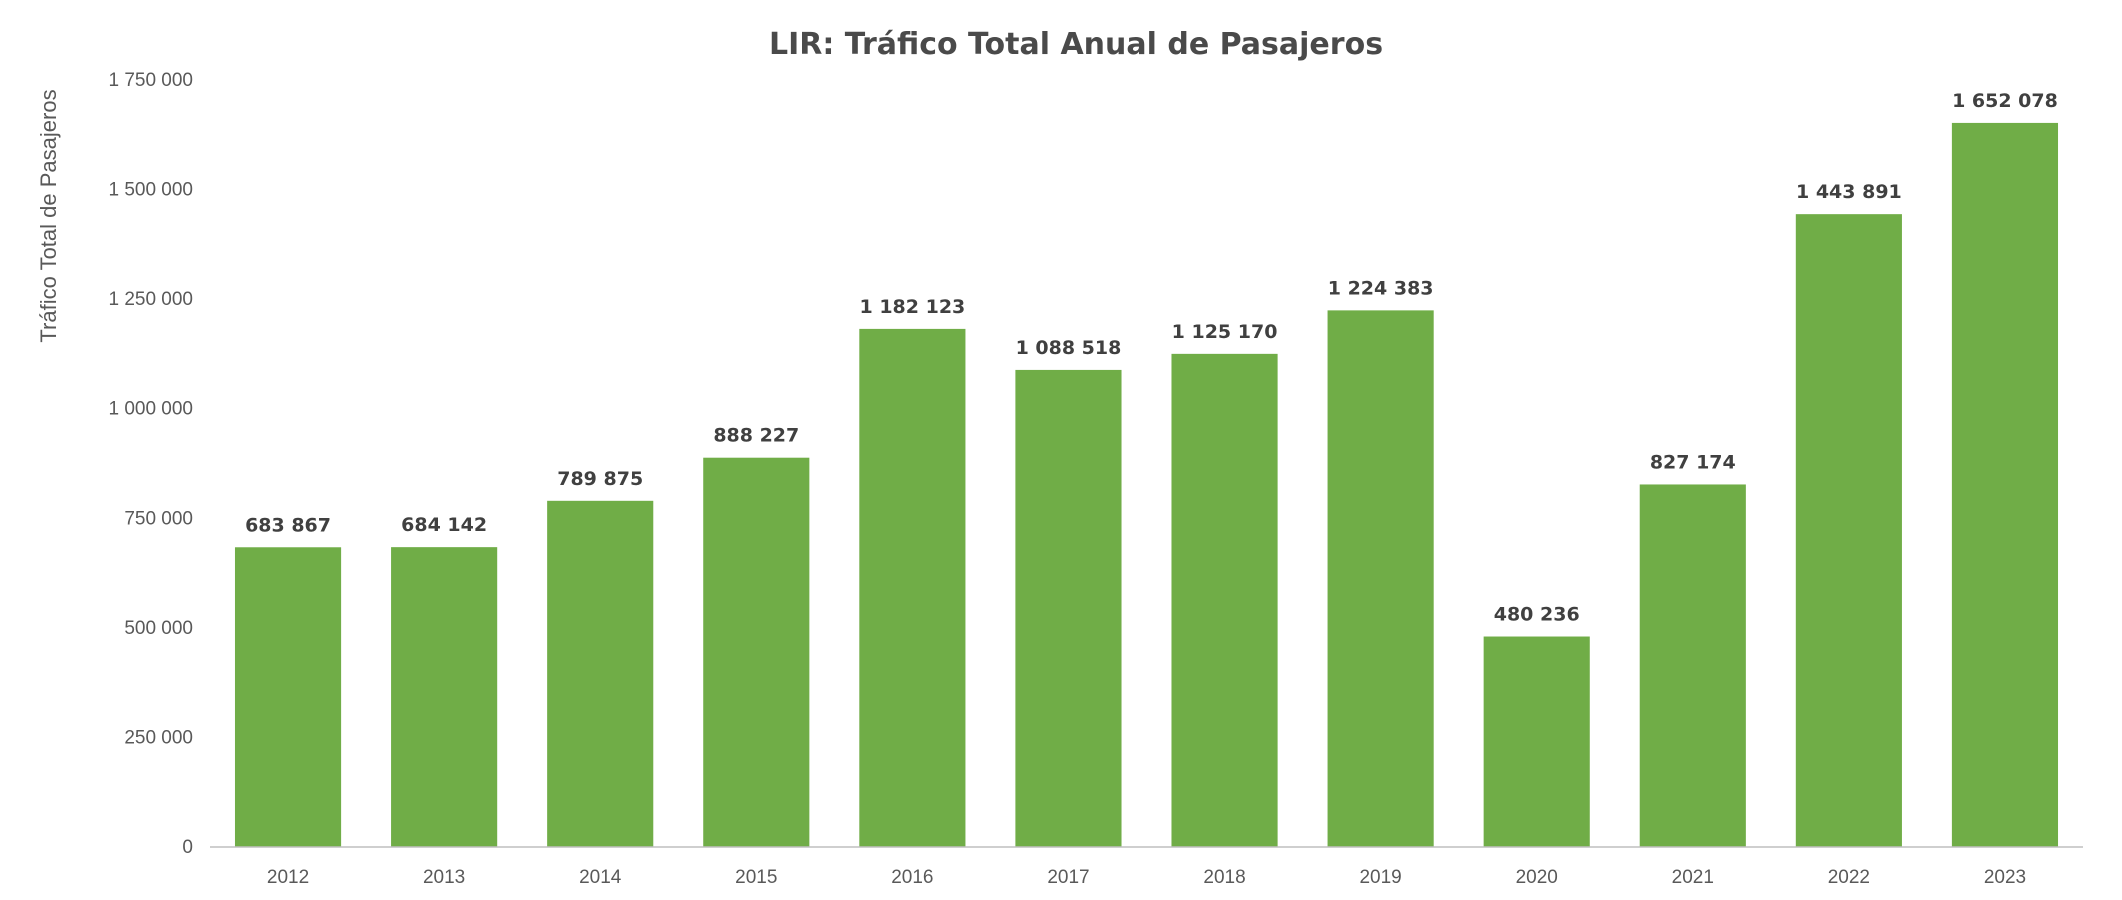  I want to click on y-tick-label: 500 000, so click(158, 628).